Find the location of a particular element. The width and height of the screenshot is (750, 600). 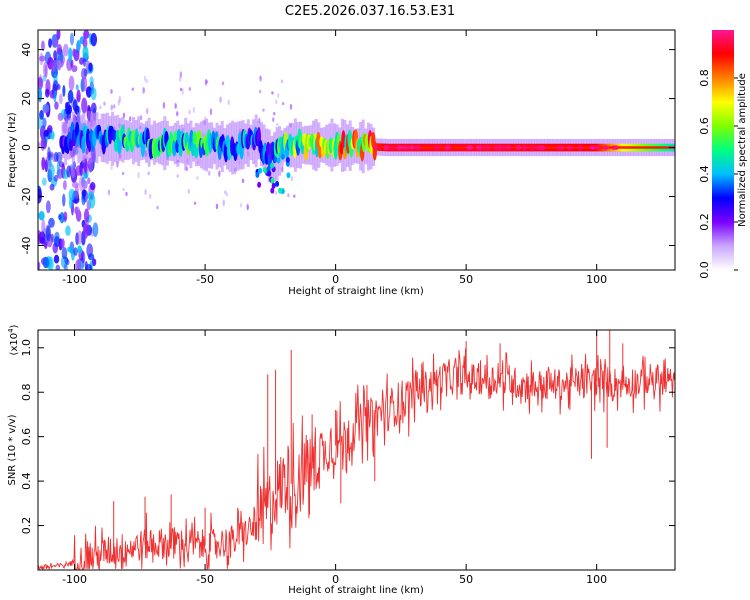

spectrogram-xtick-label: 0 is located at coordinates (335, 279).